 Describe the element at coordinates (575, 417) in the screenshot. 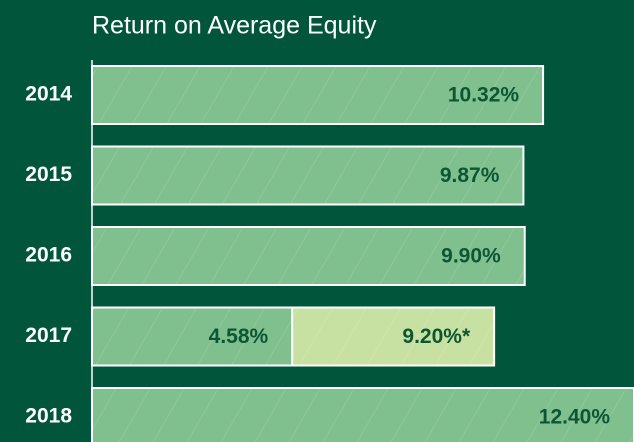

I see `data-label: 12.40%` at that location.